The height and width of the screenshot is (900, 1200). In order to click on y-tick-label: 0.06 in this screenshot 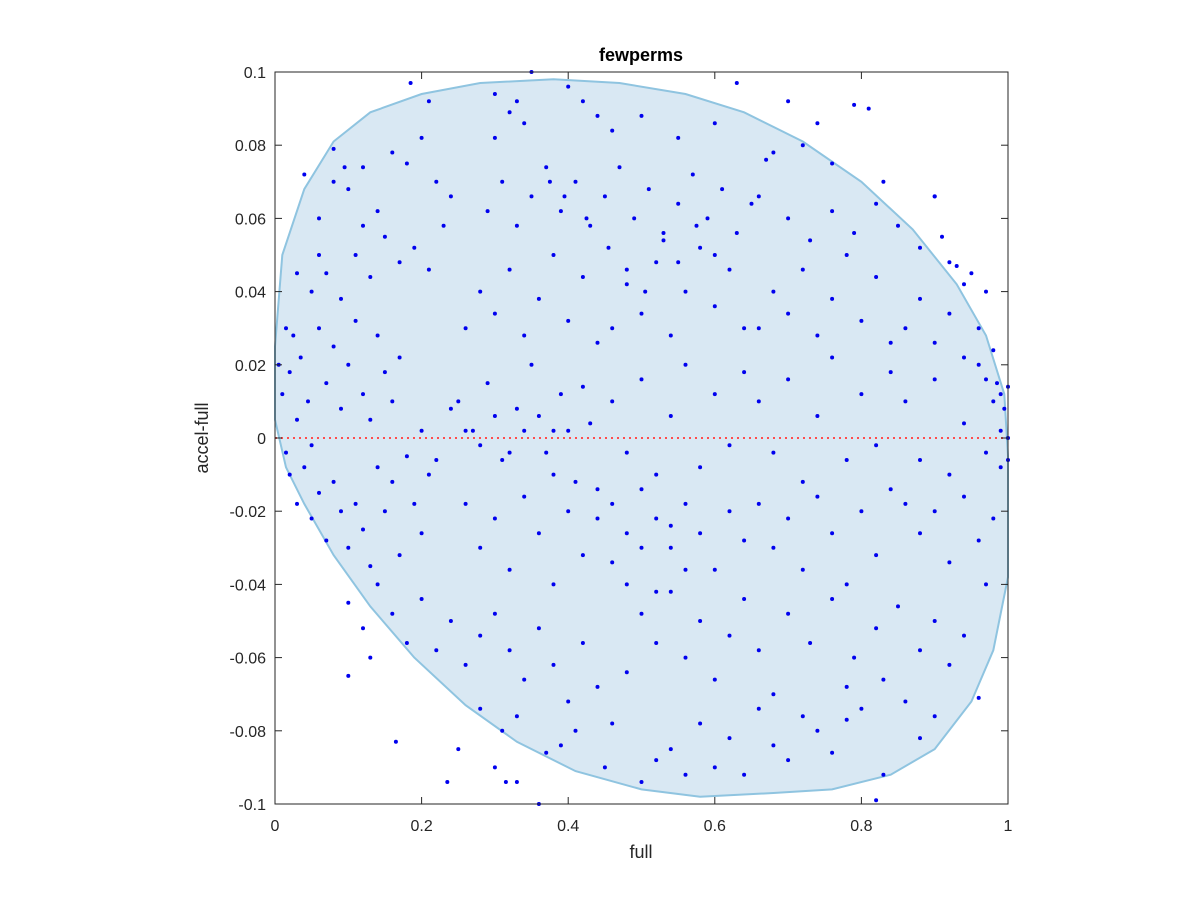, I will do `click(250, 219)`.